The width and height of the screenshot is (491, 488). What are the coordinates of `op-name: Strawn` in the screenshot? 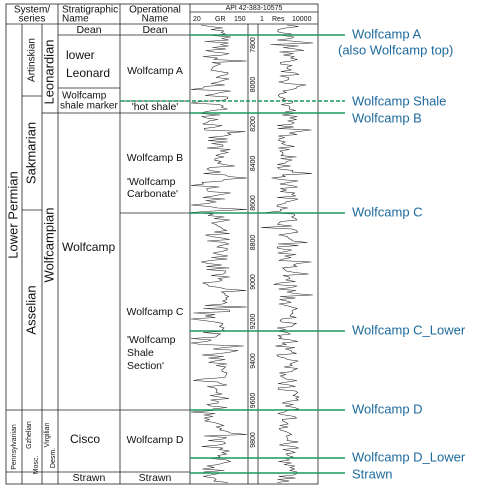 It's located at (155, 478).